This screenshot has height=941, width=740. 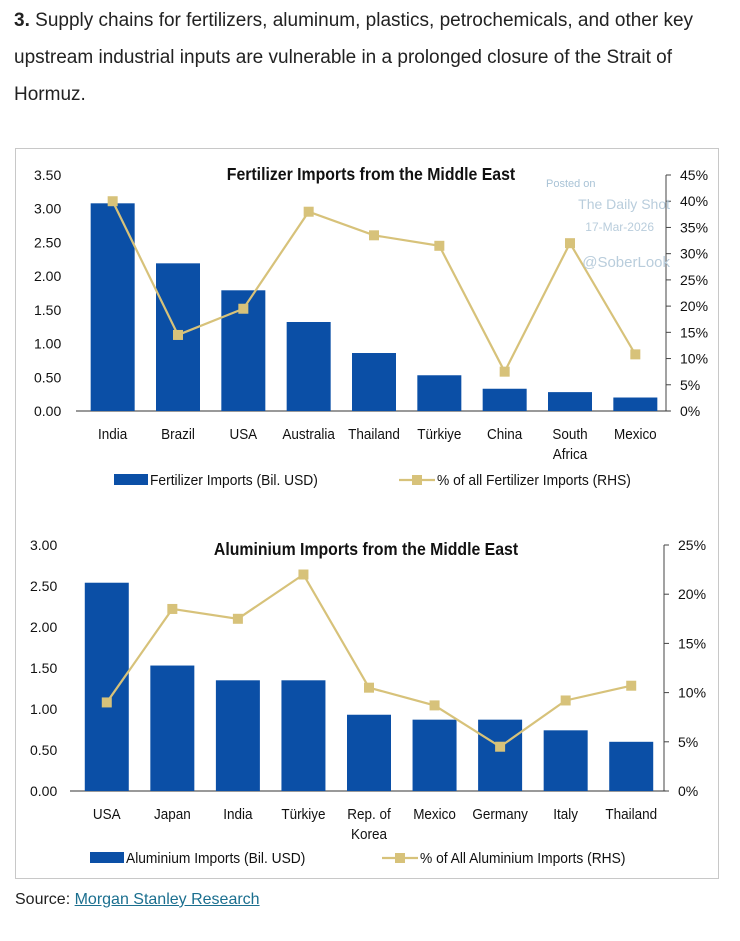 What do you see at coordinates (43, 899) in the screenshot?
I see `source-label: Source:` at bounding box center [43, 899].